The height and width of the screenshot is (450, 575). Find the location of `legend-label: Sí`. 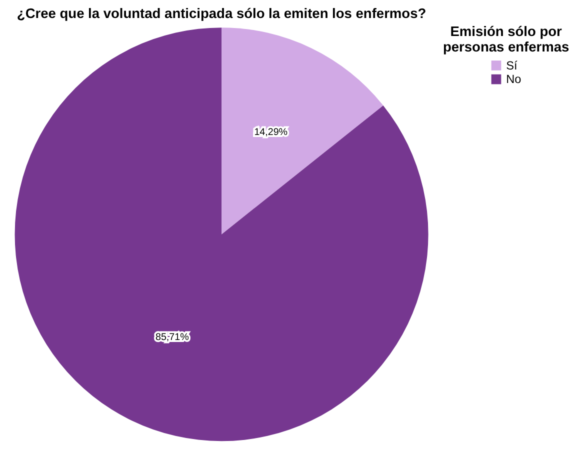

legend-label: Sí is located at coordinates (512, 65).